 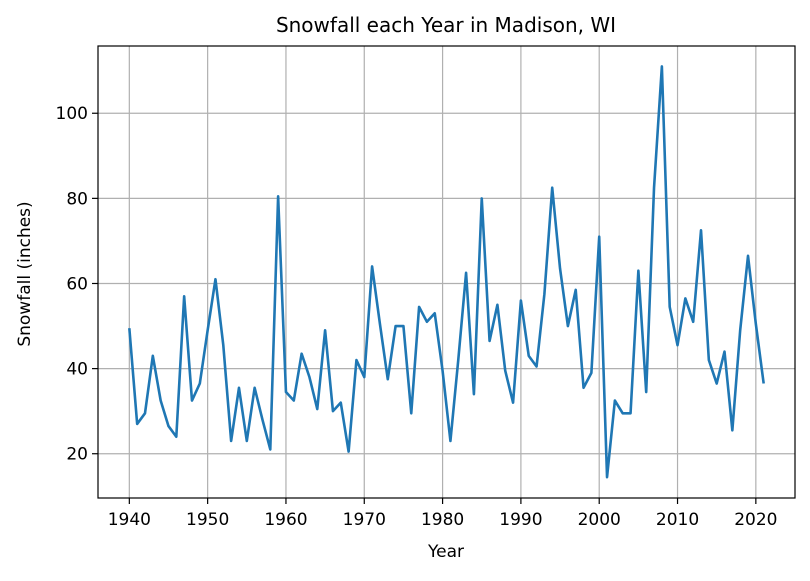 What do you see at coordinates (520, 520) in the screenshot?
I see `x-tick-label: 1990` at bounding box center [520, 520].